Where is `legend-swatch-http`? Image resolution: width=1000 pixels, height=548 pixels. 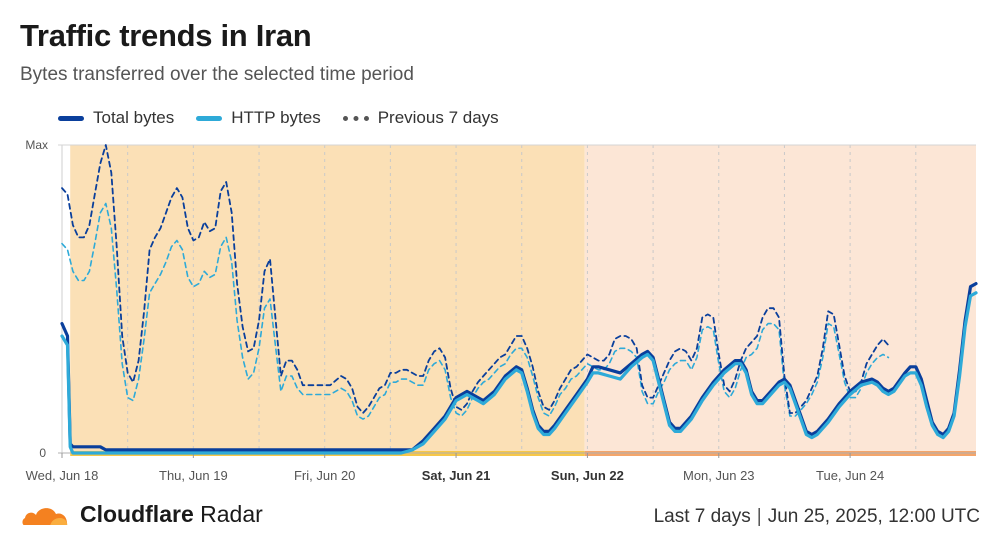
legend-swatch-http is located at coordinates (209, 118).